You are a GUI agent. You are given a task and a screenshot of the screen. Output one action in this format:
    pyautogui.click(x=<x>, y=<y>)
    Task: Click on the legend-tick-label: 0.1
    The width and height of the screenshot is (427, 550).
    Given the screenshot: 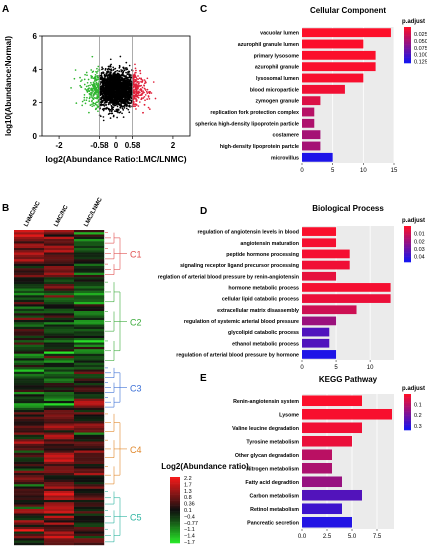 What is the action you would take?
    pyautogui.click(x=188, y=511)
    